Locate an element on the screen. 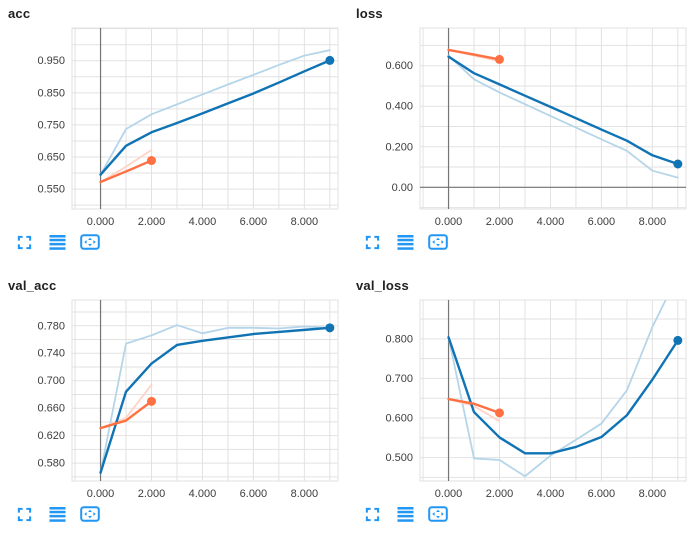 The image size is (695, 539). chart-title-val-loss: val_loss is located at coordinates (382, 285).